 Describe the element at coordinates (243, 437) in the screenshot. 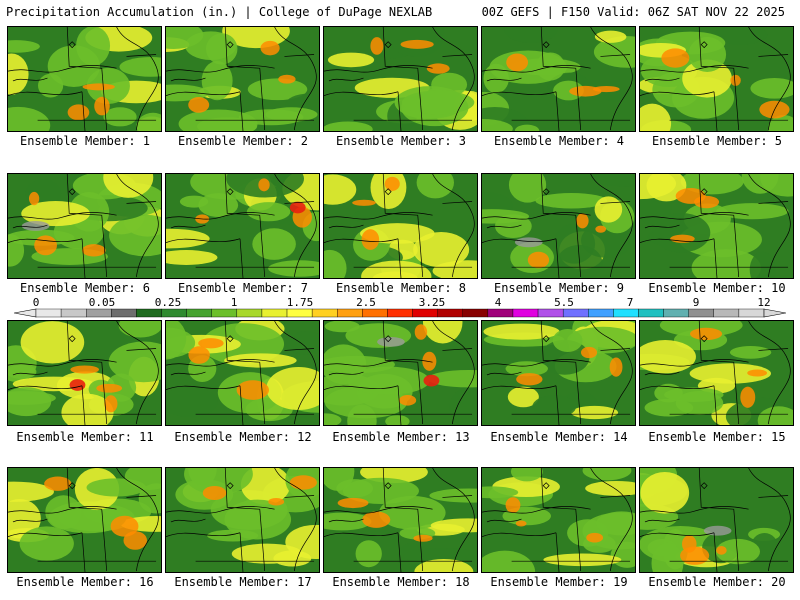

I see `member-label-12: Ensemble Member: 12` at that location.